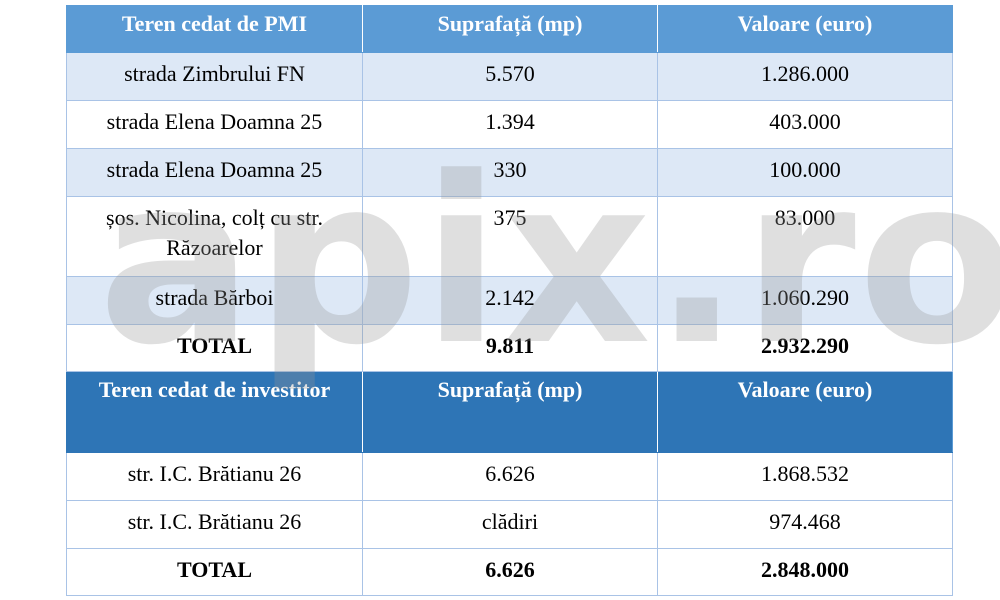 The image size is (1000, 600). Describe the element at coordinates (214, 29) in the screenshot. I see `table1-header-land: Teren cedat de PMI` at that location.